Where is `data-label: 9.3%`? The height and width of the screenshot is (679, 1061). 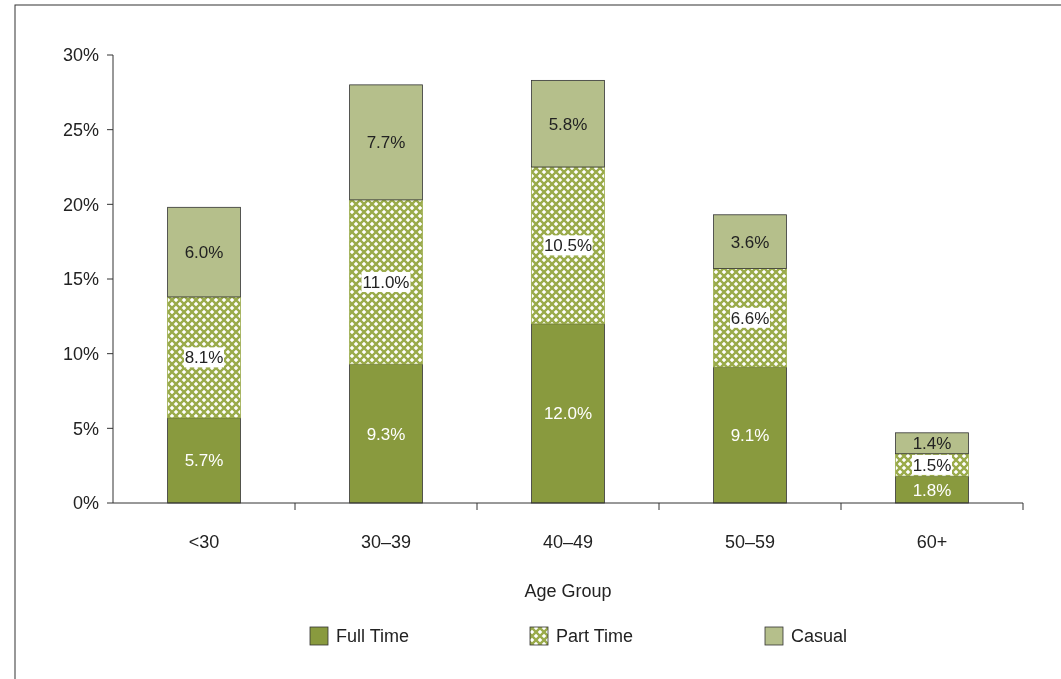 data-label: 9.3% is located at coordinates (386, 434).